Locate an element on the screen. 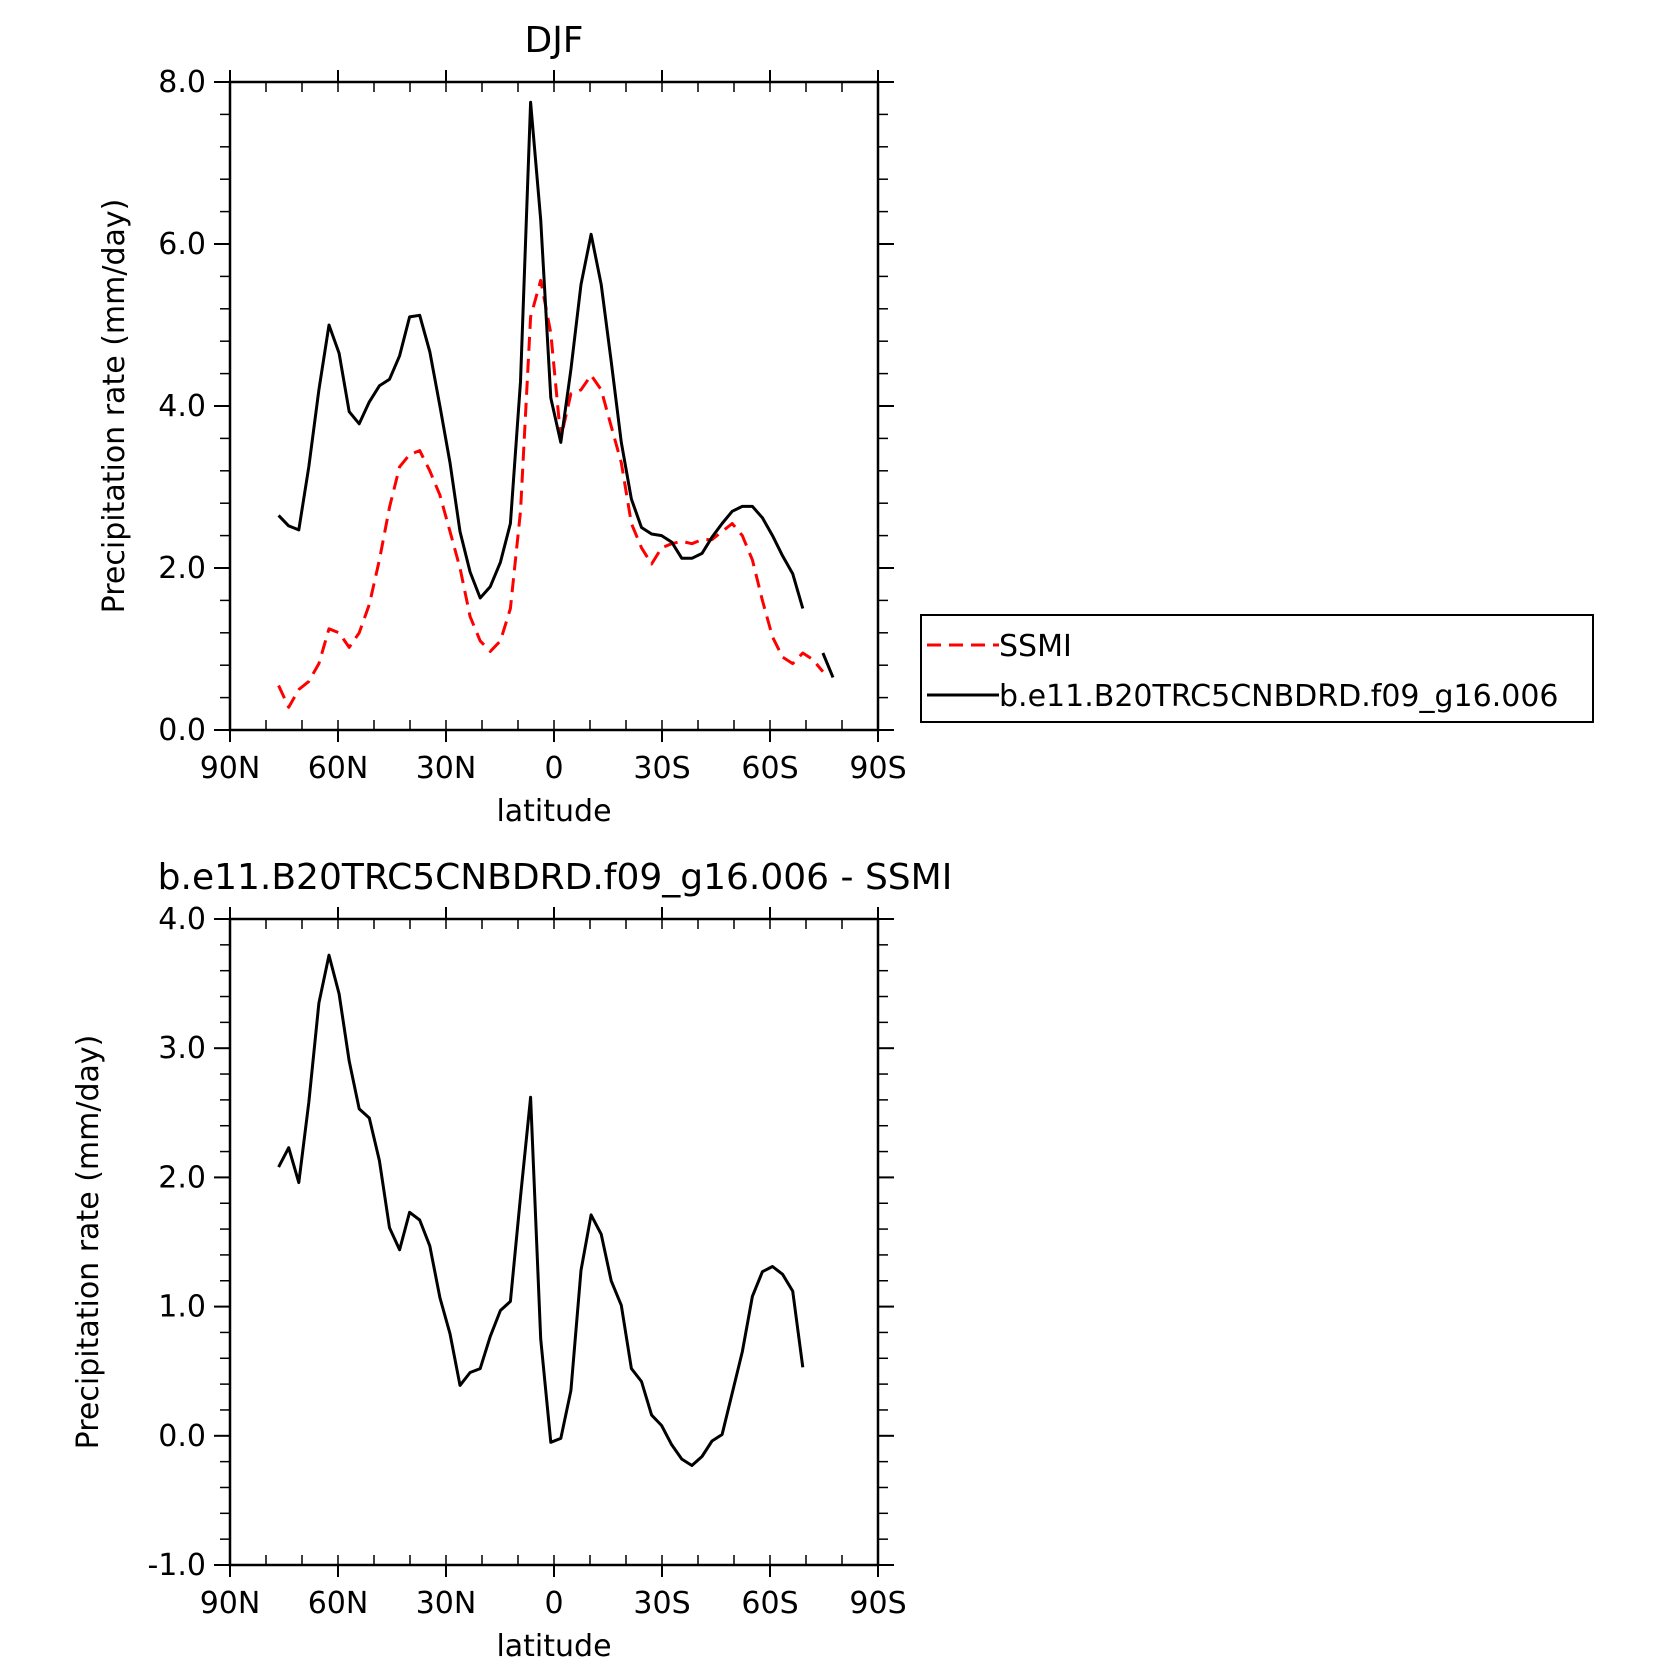 Image resolution: width=1672 pixels, height=1669 pixels. y-tick-label: 1.0 is located at coordinates (182, 1307).